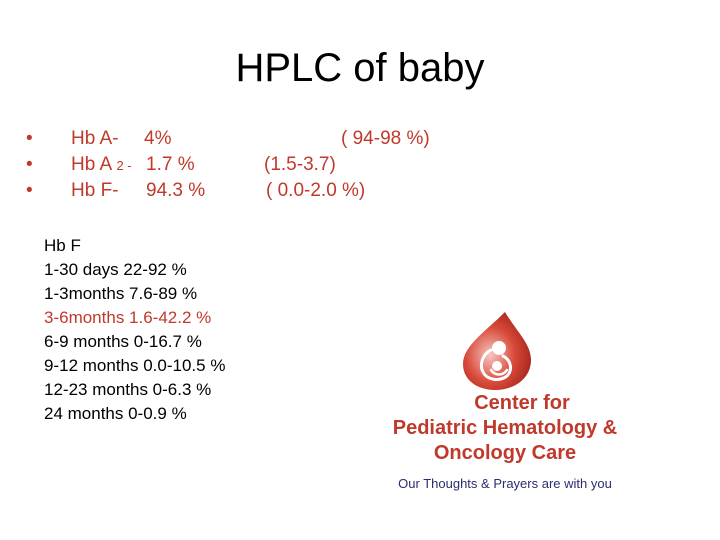 The height and width of the screenshot is (540, 720). What do you see at coordinates (115, 269) in the screenshot?
I see `range-line: 1-30 days 22-92 %` at bounding box center [115, 269].